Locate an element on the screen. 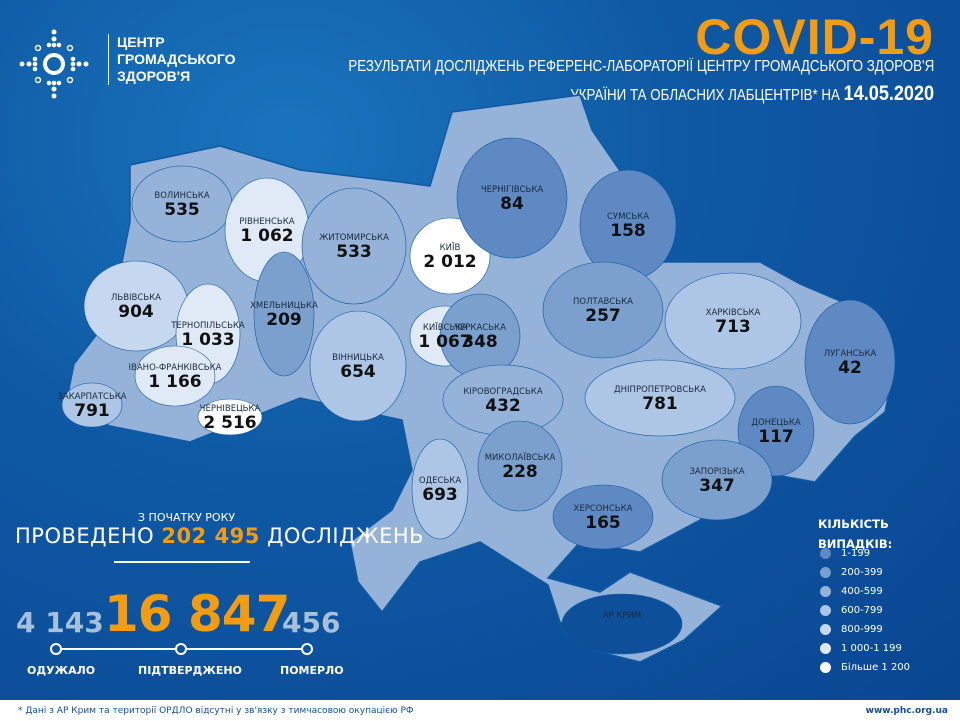 This screenshot has width=960, height=721. legend-item: 1-199 is located at coordinates (845, 553).